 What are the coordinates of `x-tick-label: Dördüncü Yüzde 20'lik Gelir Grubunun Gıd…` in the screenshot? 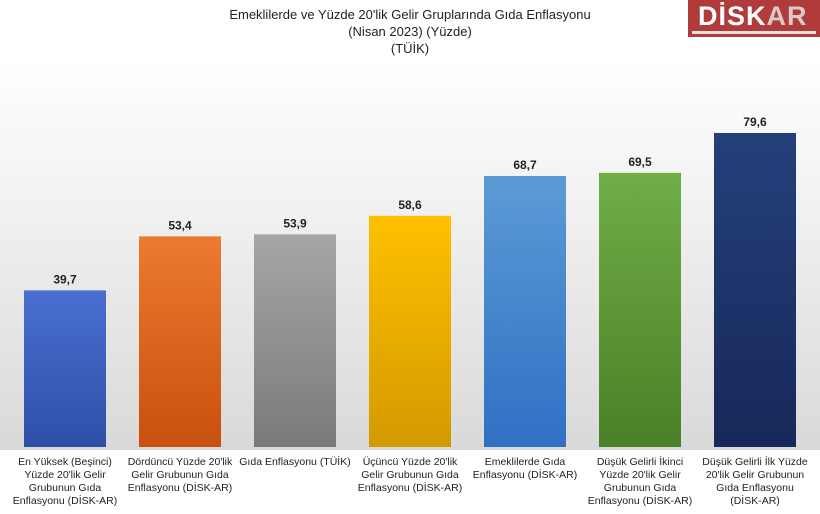 It's located at (180, 475).